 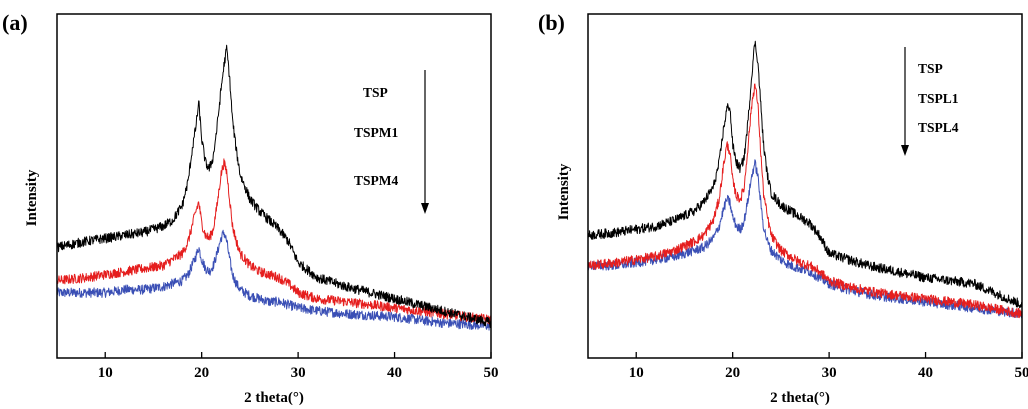 What do you see at coordinates (391, 142) in the screenshot?
I see `legend-a: TSP TSPM1 TSPM4` at bounding box center [391, 142].